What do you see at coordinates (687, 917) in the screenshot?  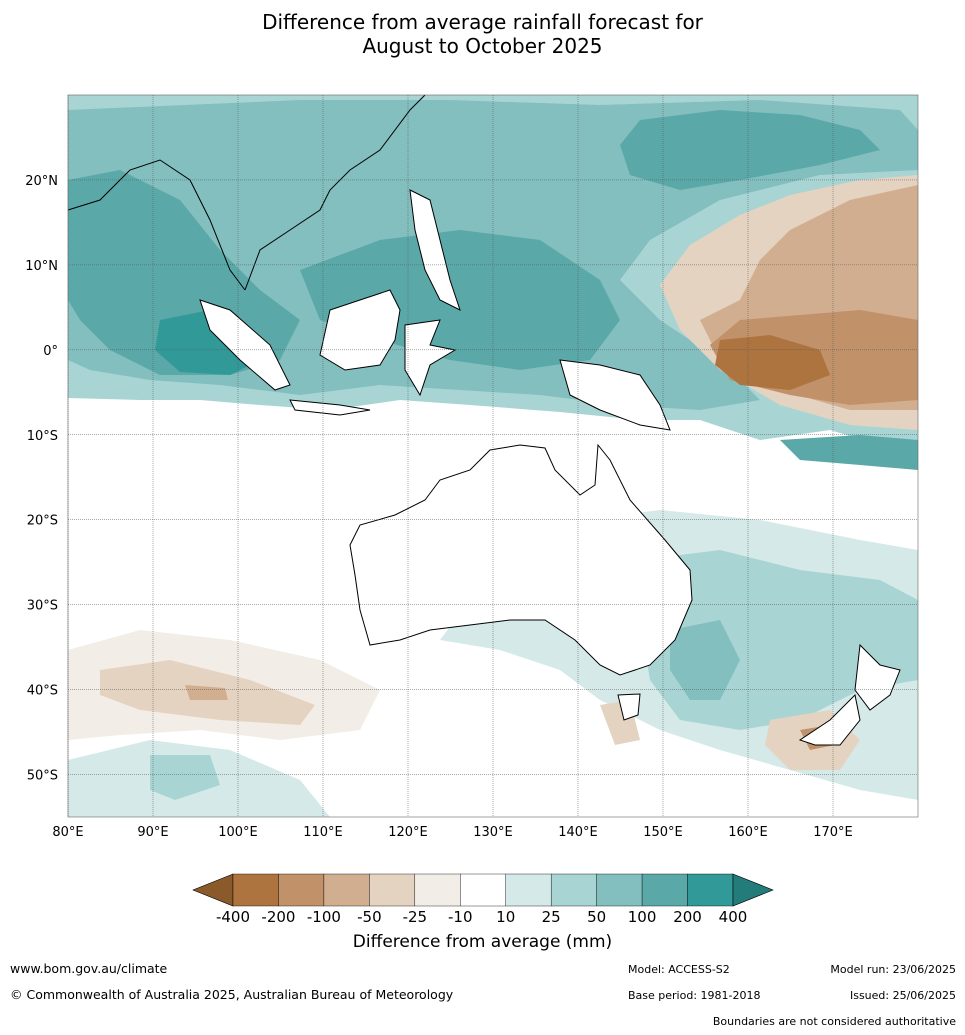 I see `colorbar-tick-label: 200` at bounding box center [687, 917].